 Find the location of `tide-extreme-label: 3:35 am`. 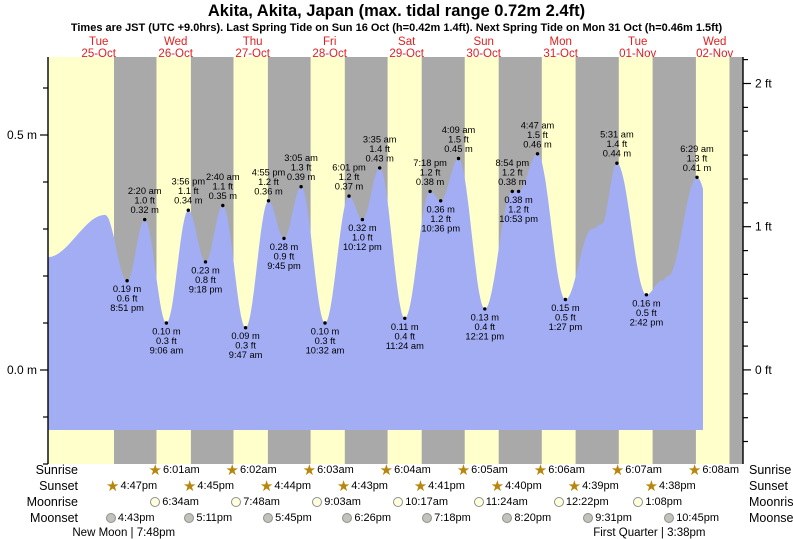

tide-extreme-label: 3:35 am is located at coordinates (380, 139).